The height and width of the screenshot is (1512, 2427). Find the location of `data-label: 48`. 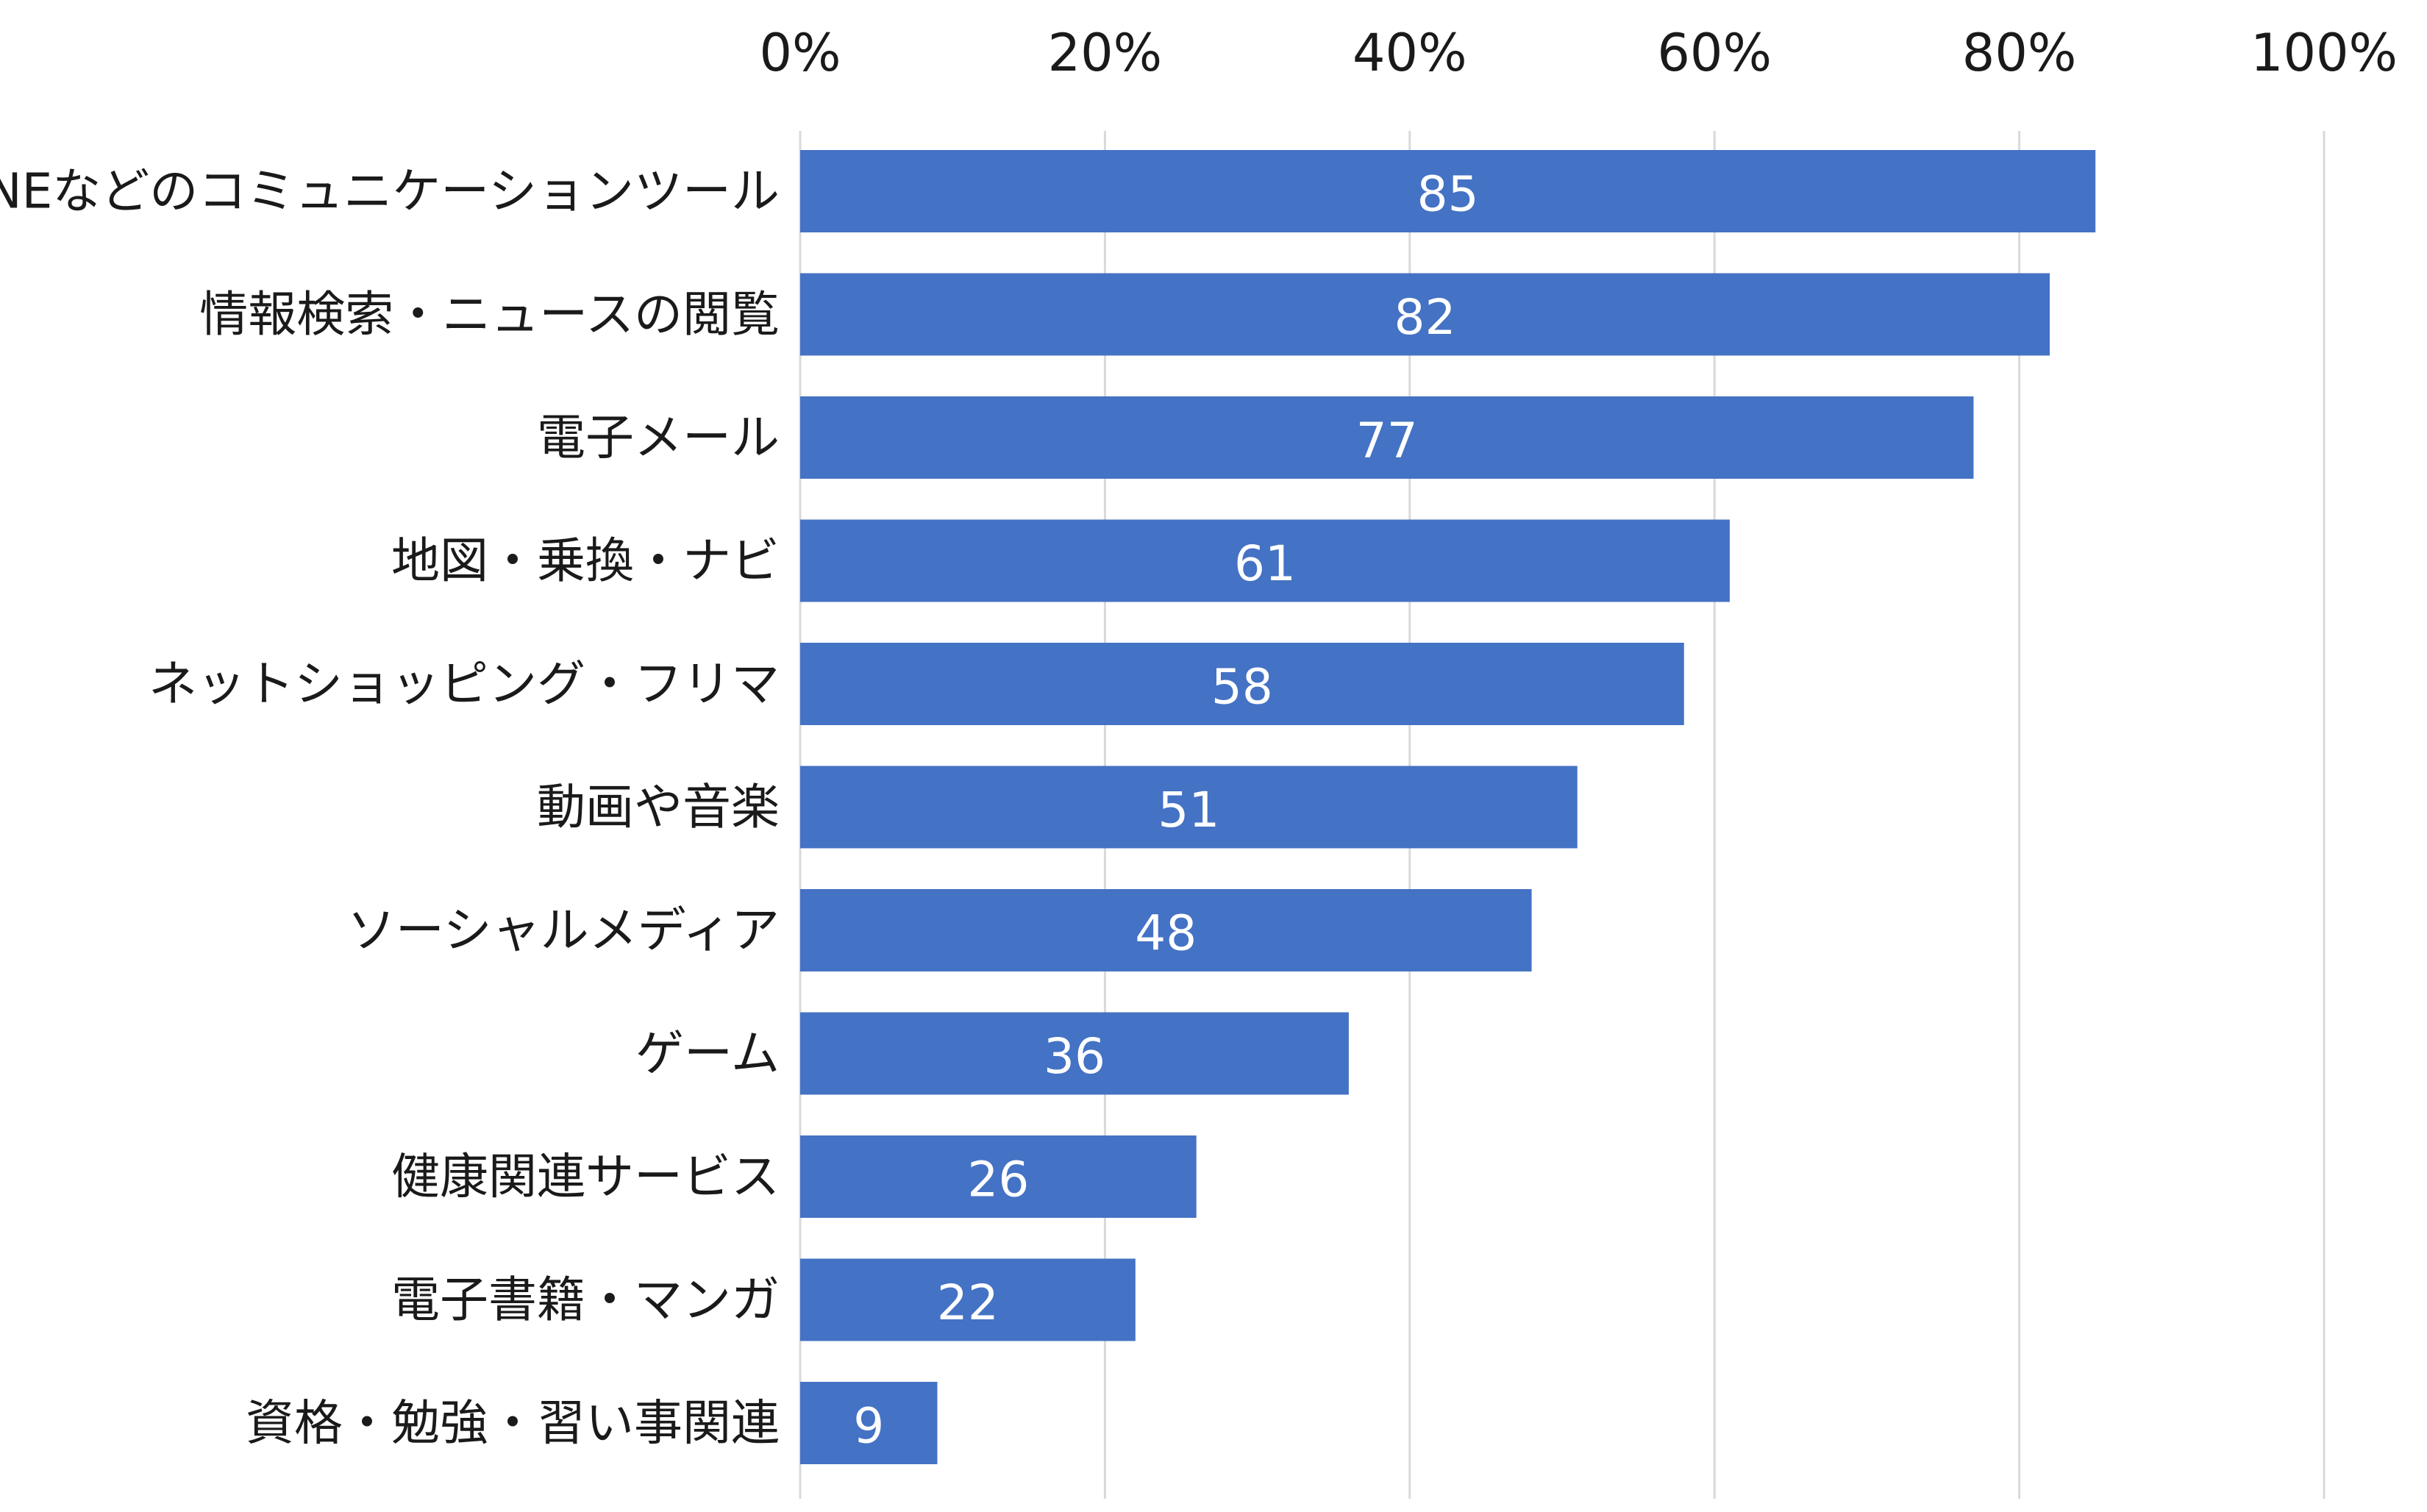

data-label: 48 is located at coordinates (1166, 933).